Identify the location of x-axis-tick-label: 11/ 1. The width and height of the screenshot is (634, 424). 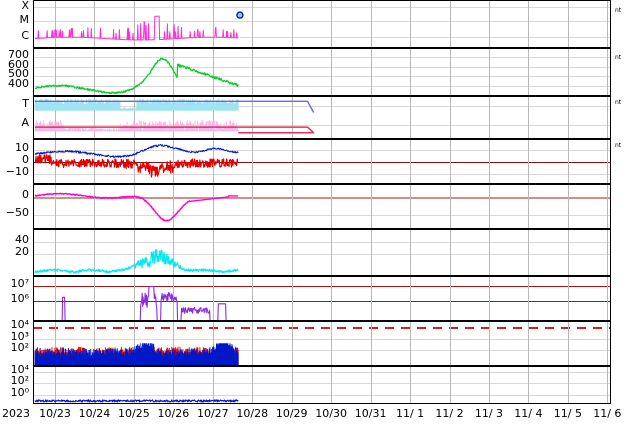
(410, 413).